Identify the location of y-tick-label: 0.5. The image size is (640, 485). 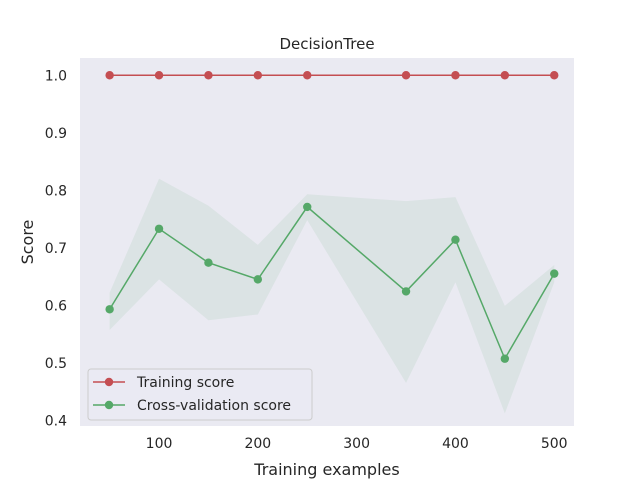
(56, 364).